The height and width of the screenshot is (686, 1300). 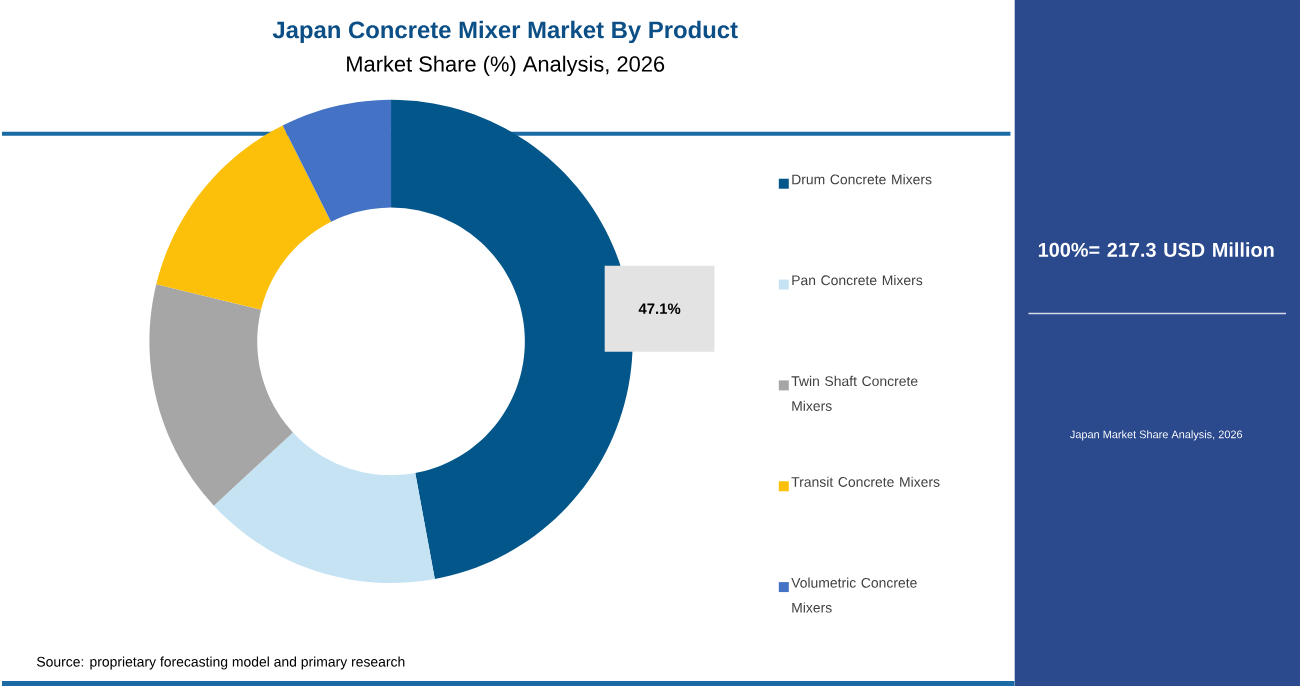 I want to click on text: 100%= 217.3 USD Million, so click(x=1156, y=249).